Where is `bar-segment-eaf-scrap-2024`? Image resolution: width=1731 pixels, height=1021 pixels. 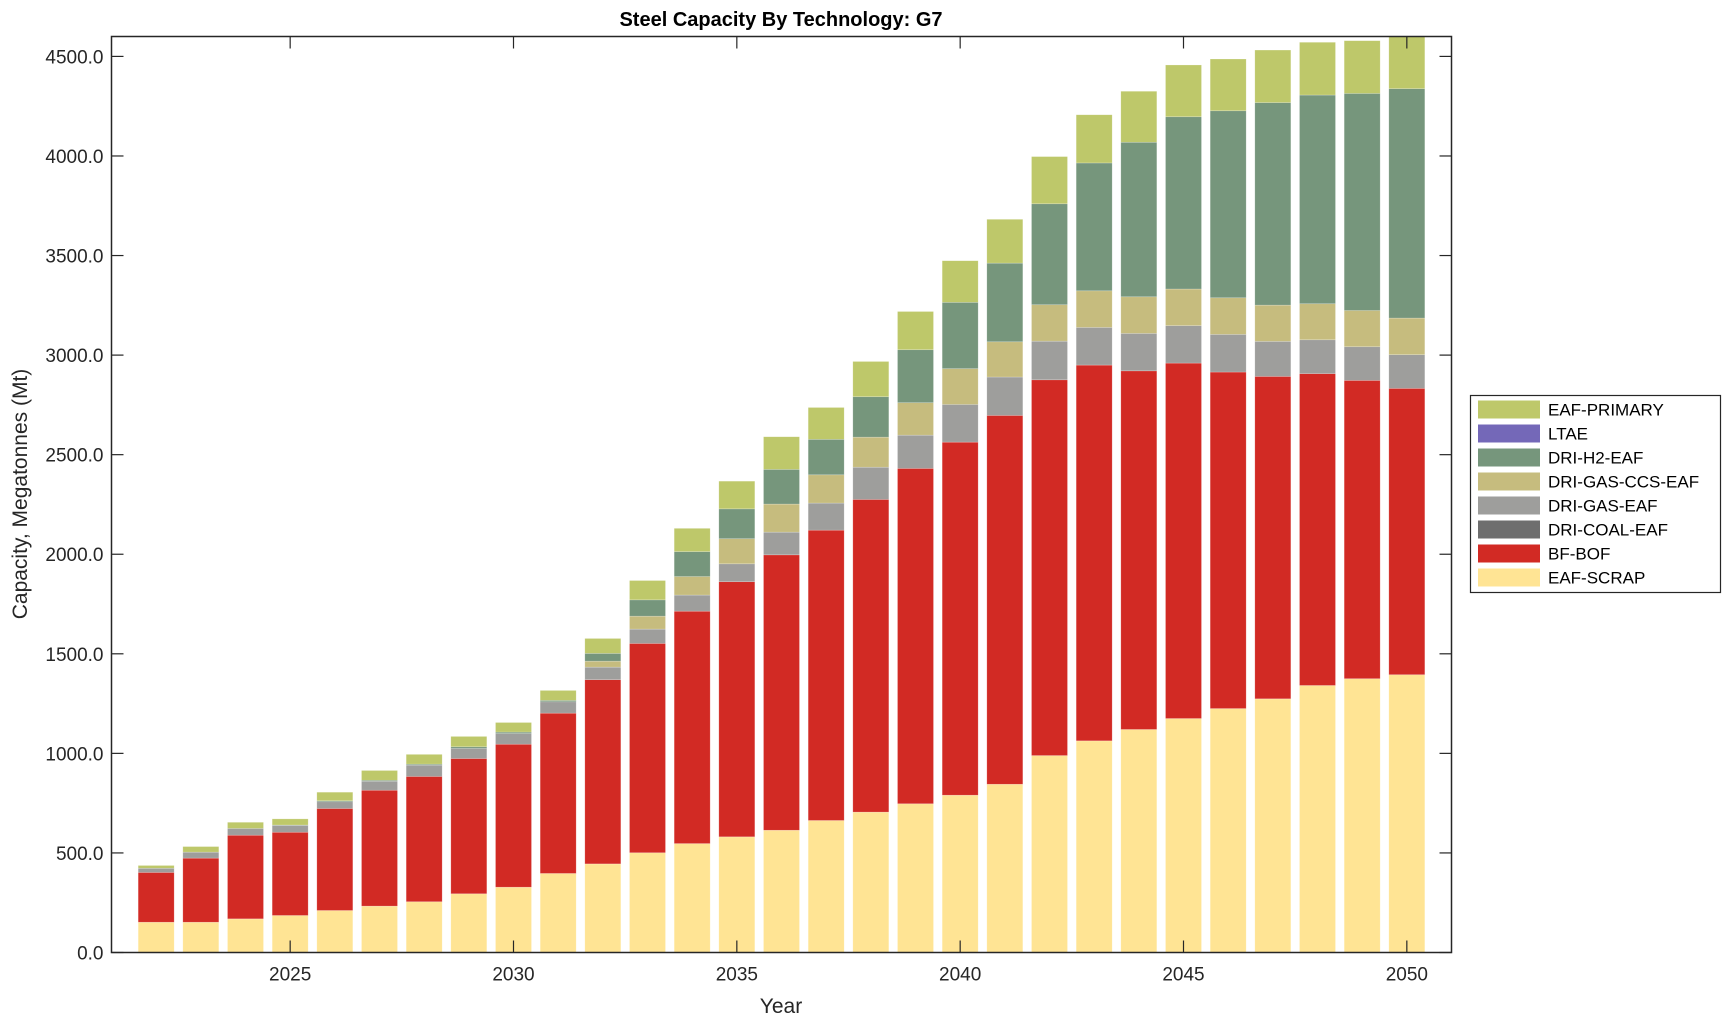 bar-segment-eaf-scrap-2024 is located at coordinates (245, 935).